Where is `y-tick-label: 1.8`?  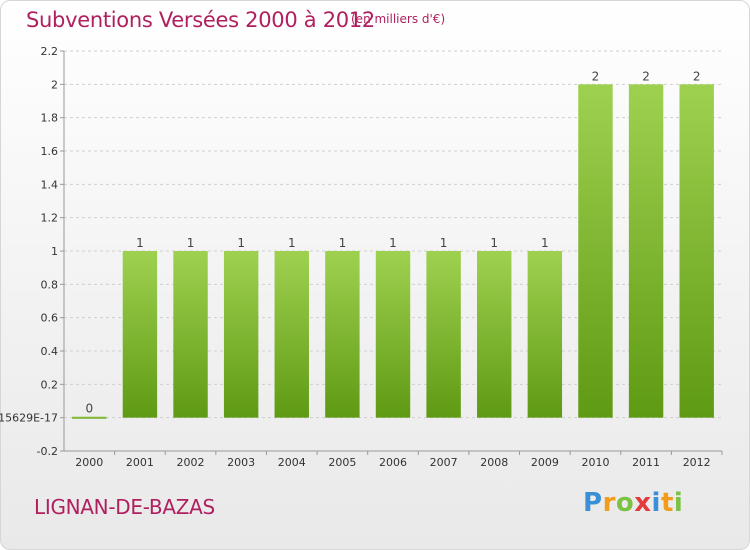
y-tick-label: 1.8 is located at coordinates (50, 118).